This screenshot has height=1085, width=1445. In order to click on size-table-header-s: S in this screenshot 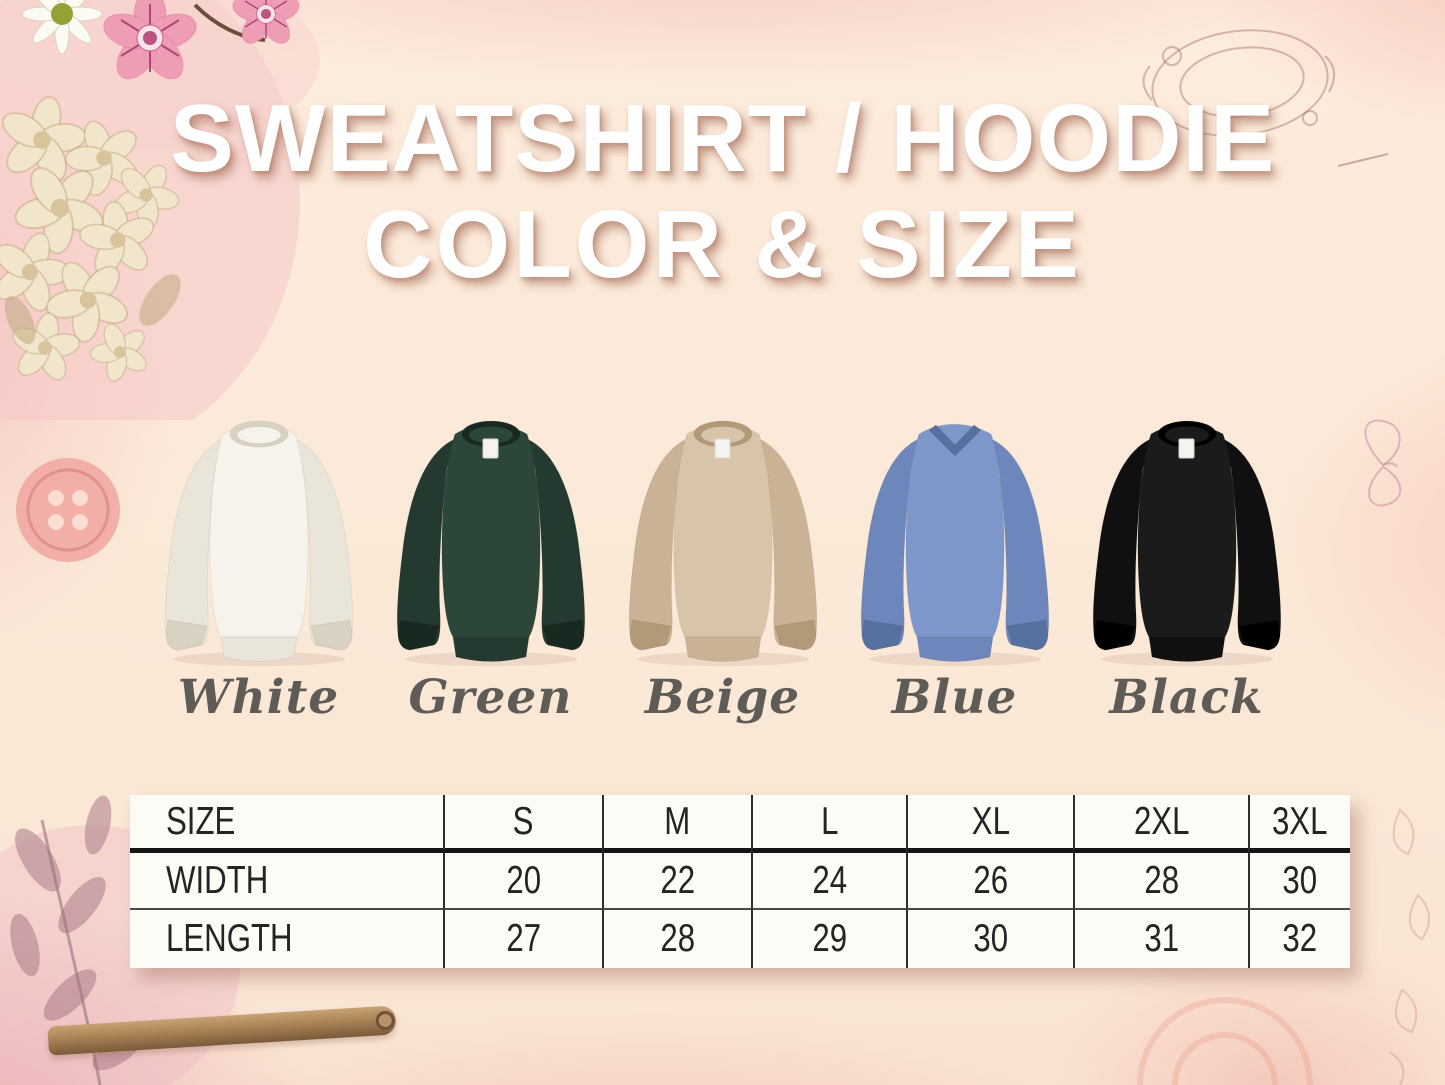, I will do `click(522, 824)`.